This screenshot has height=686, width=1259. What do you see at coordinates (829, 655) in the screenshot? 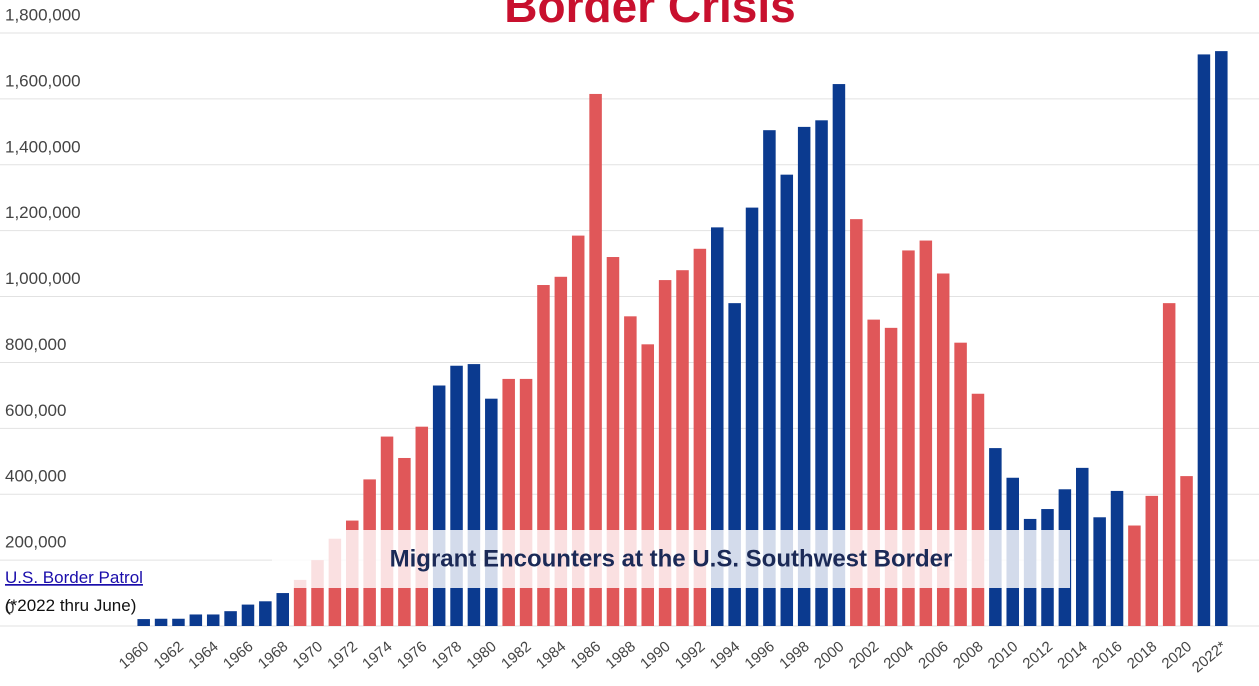
I see `x-tick-label: 2000` at bounding box center [829, 655].